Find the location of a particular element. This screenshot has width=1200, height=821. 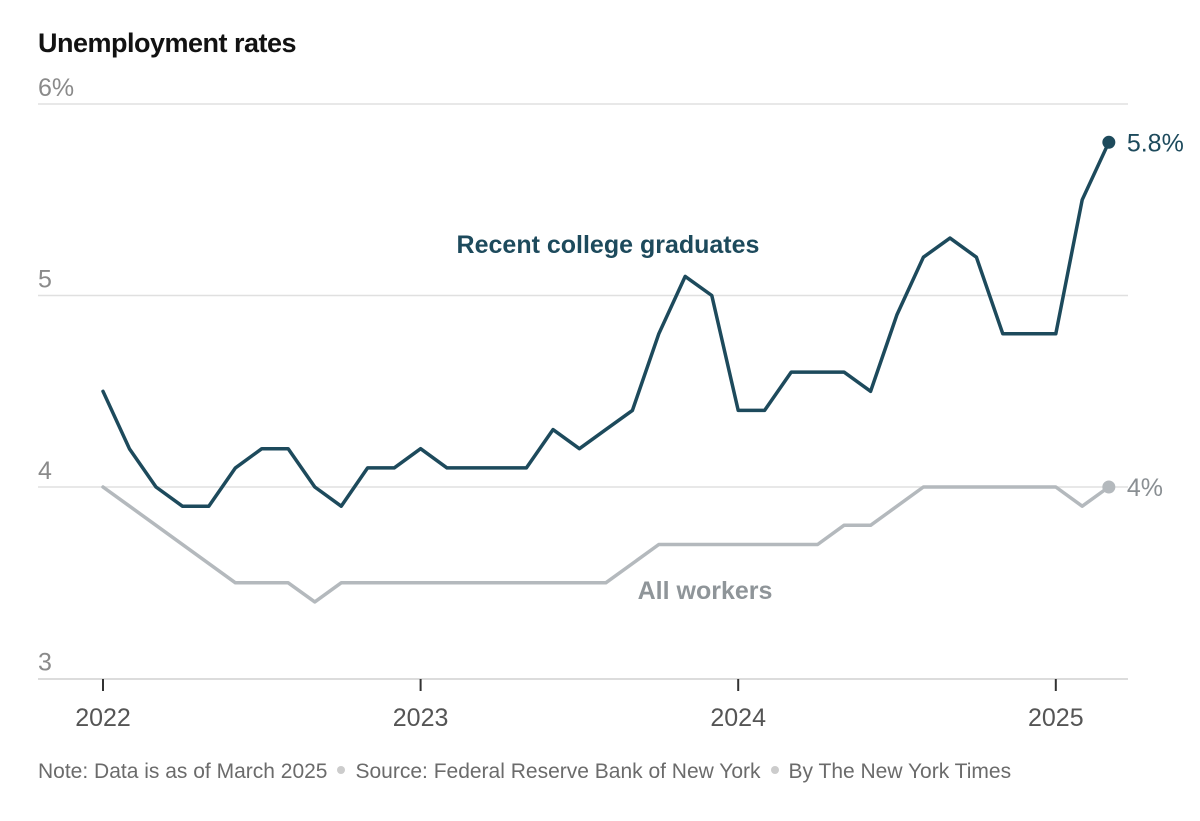

y-tick-label: 3 is located at coordinates (45, 663).